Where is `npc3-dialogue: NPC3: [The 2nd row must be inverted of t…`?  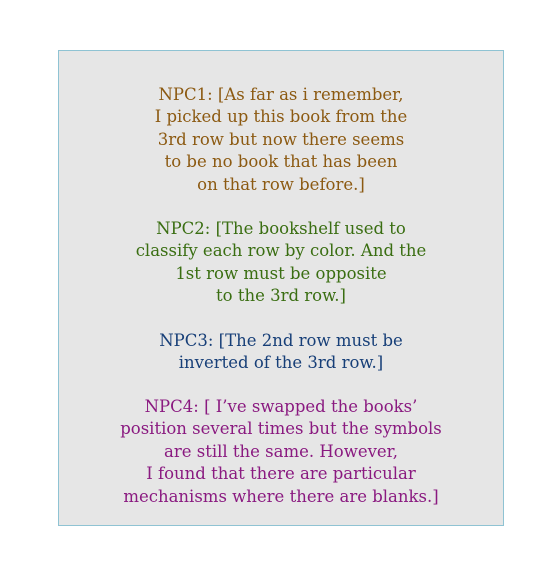 npc3-dialogue: NPC3: [The 2nd row must be inverted of t… is located at coordinates (281, 352).